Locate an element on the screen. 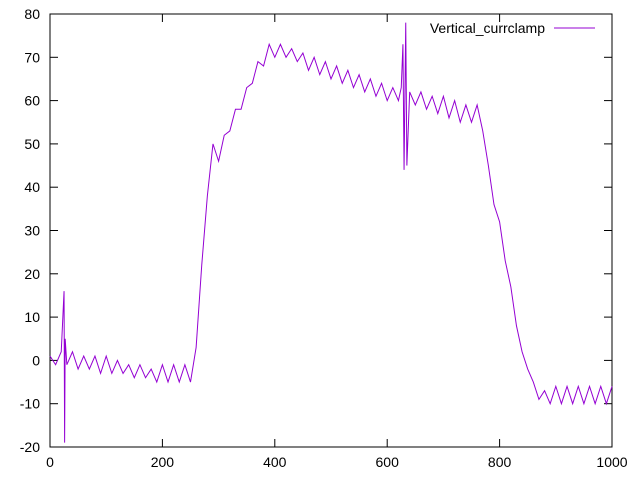  y-tick-label: 30 is located at coordinates (32, 231).